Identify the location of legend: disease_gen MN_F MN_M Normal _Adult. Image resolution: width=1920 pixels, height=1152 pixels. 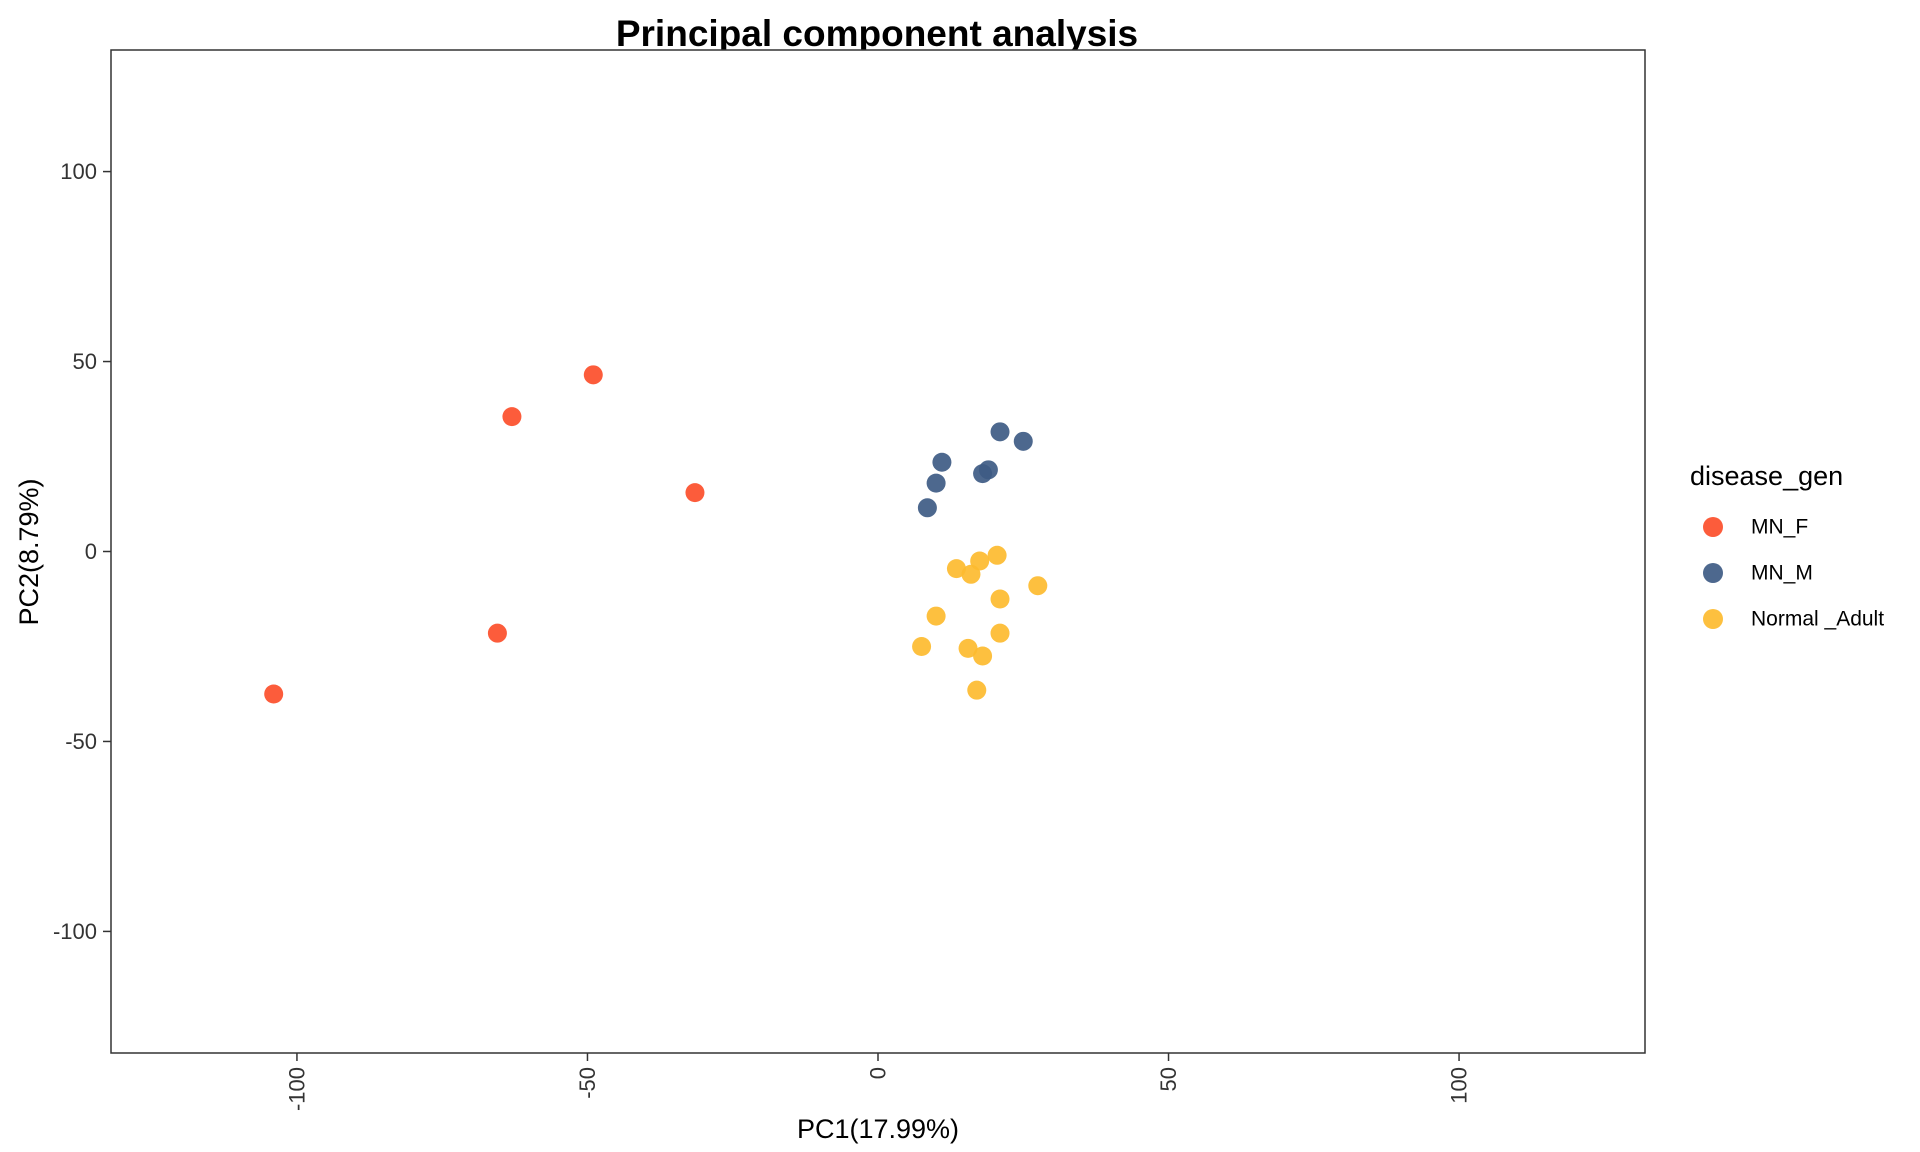
(1787, 546).